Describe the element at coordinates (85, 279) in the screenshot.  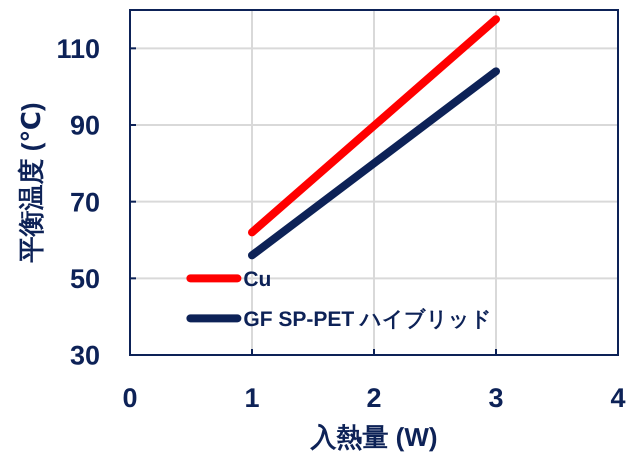
I see `y-tick-label: 50` at that location.